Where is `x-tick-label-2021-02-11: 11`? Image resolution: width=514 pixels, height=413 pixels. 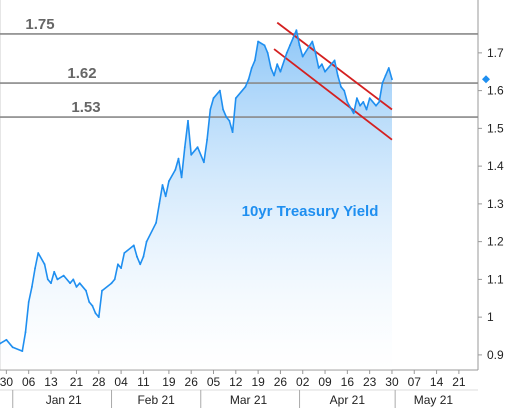
x-tick-label-2021-02-11: 11 is located at coordinates (143, 382).